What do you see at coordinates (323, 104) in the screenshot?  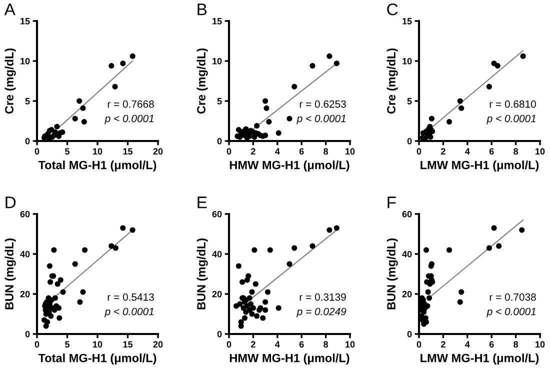 I see `annotation: r = 0.6253` at bounding box center [323, 104].